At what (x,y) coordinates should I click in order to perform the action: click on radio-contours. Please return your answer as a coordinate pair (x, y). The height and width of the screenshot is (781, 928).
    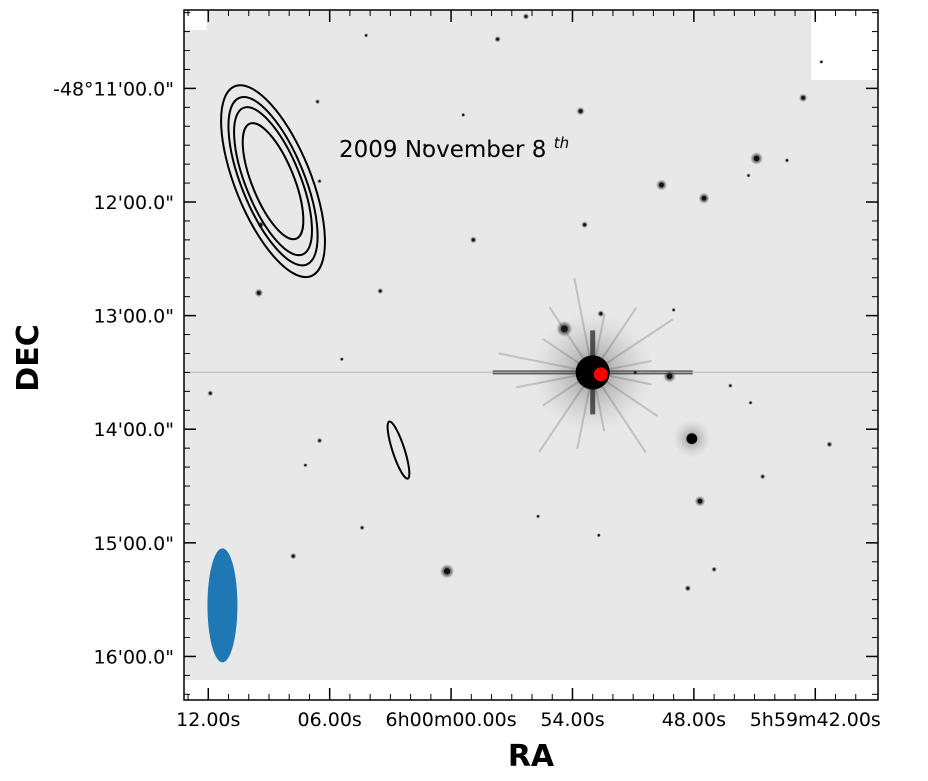
    Looking at the image, I should click on (315, 282).